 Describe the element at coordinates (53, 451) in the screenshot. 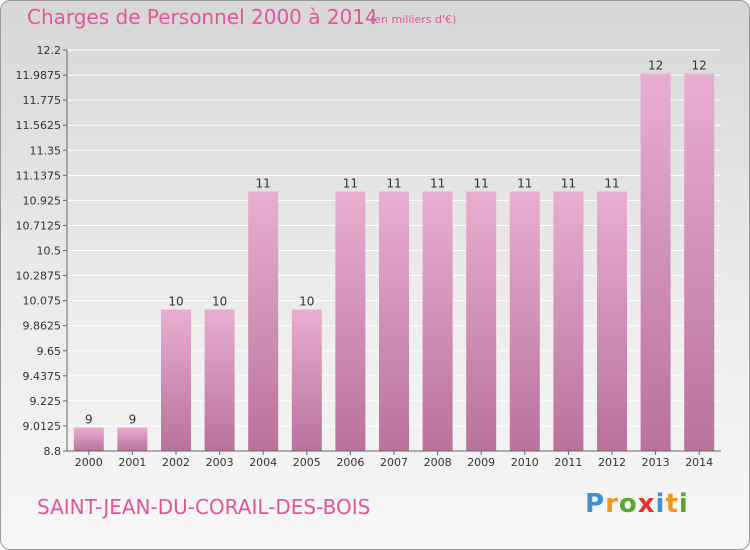

I see `y-tick-label: 8.8` at that location.